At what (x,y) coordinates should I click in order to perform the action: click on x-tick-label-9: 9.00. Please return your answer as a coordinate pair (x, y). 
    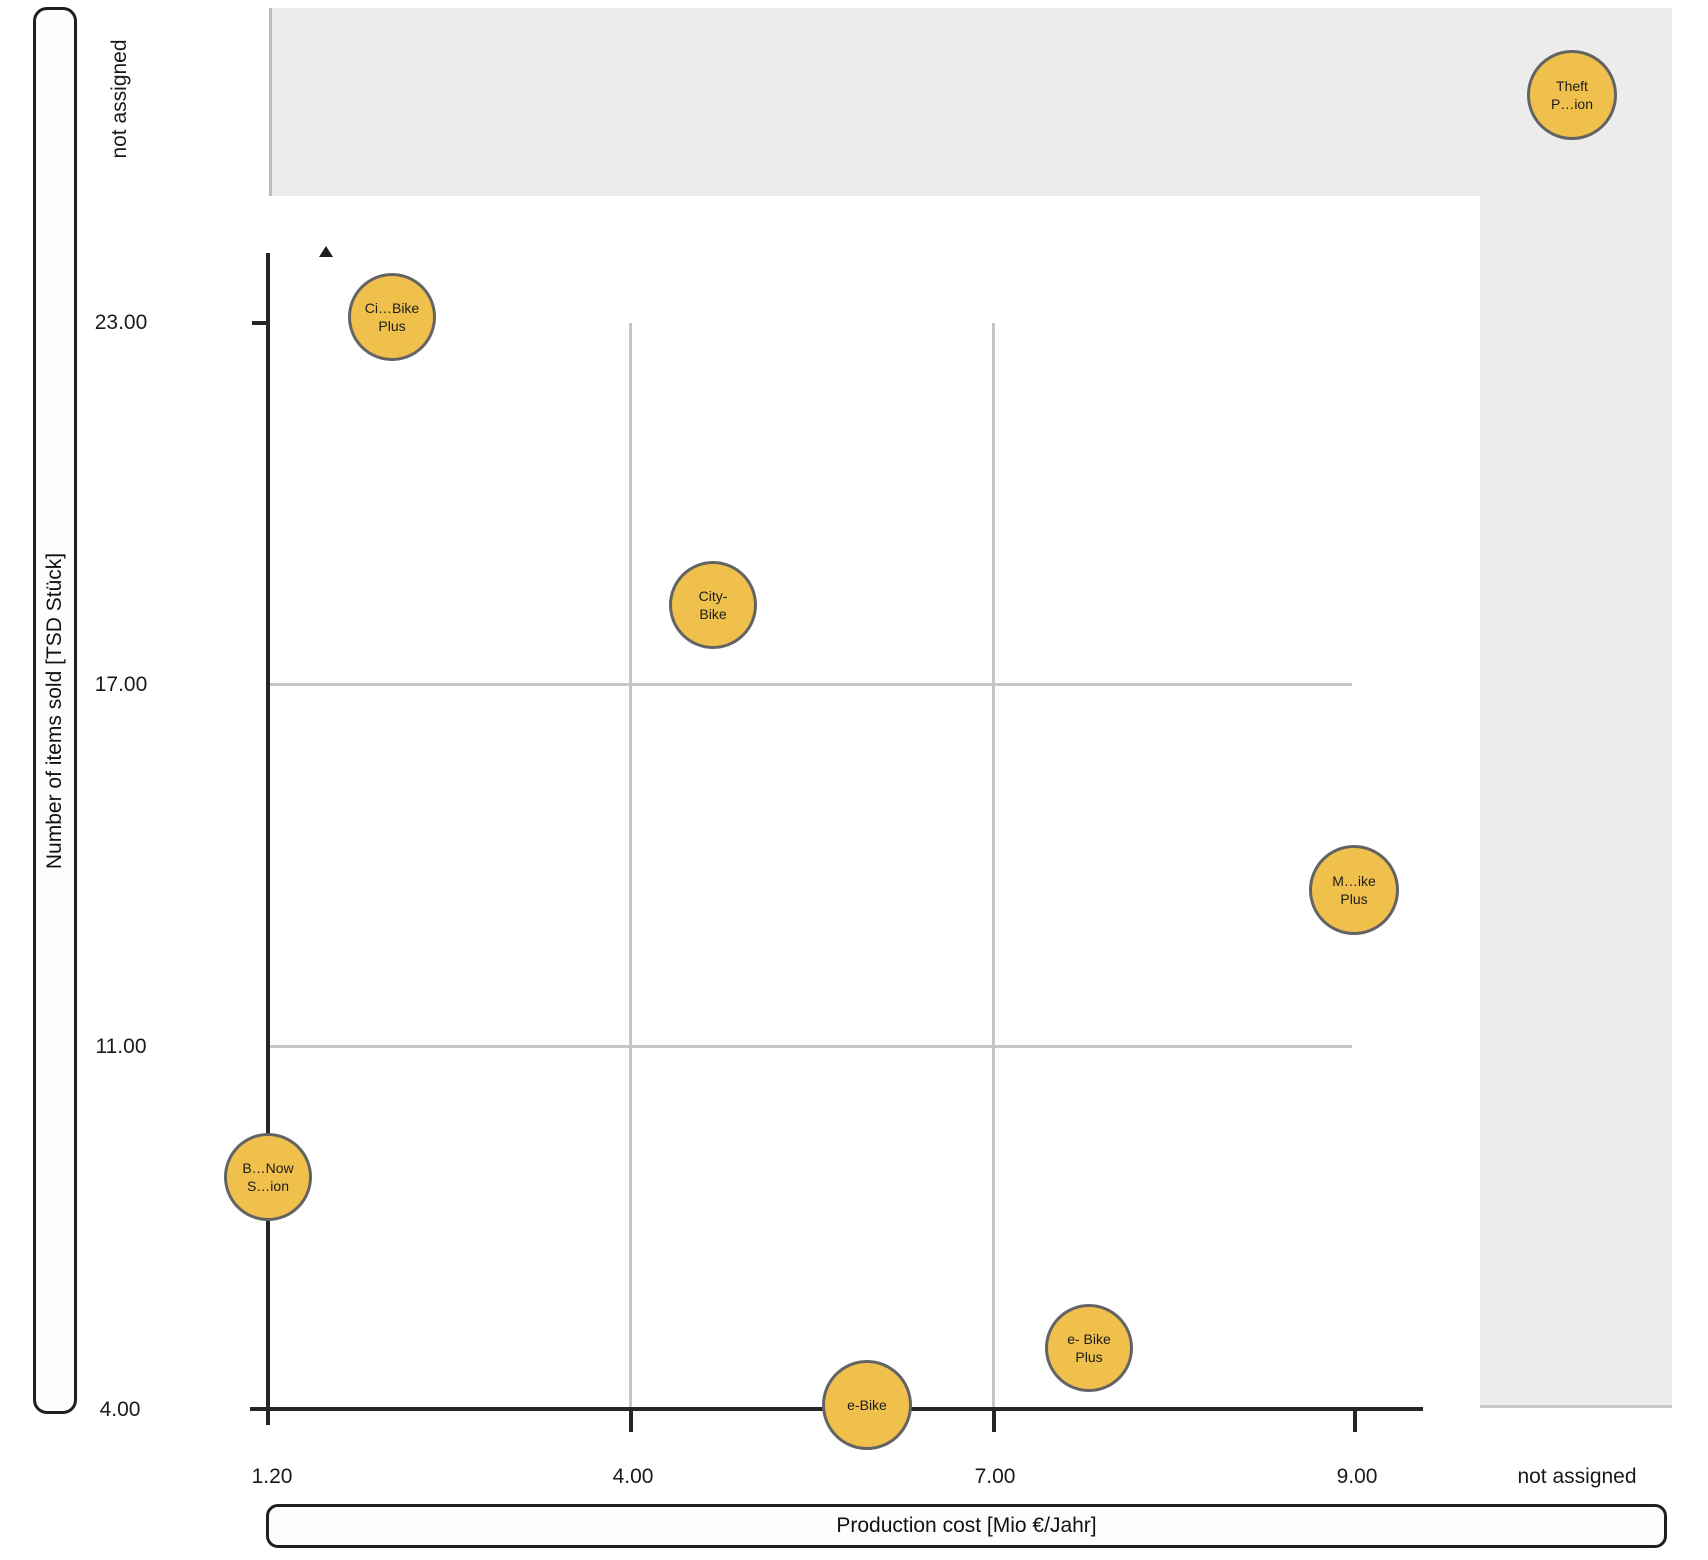
    Looking at the image, I should click on (1357, 1476).